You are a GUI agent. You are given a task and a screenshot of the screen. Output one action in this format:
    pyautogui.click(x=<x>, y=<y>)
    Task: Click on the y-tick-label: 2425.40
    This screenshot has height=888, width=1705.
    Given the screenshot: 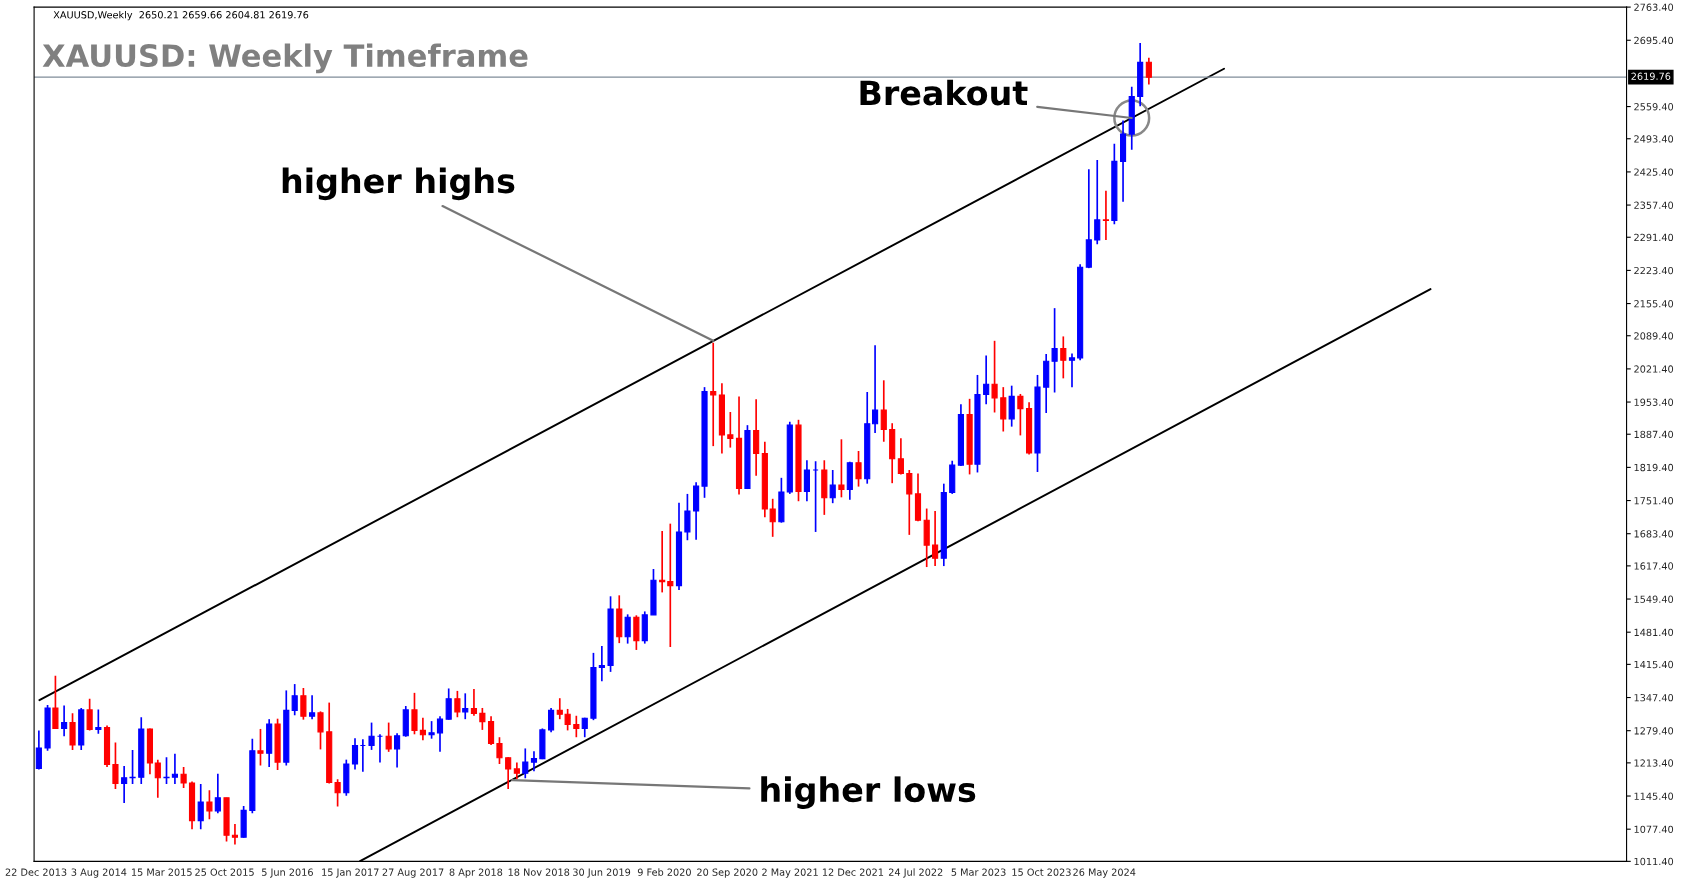 What is the action you would take?
    pyautogui.click(x=1654, y=172)
    